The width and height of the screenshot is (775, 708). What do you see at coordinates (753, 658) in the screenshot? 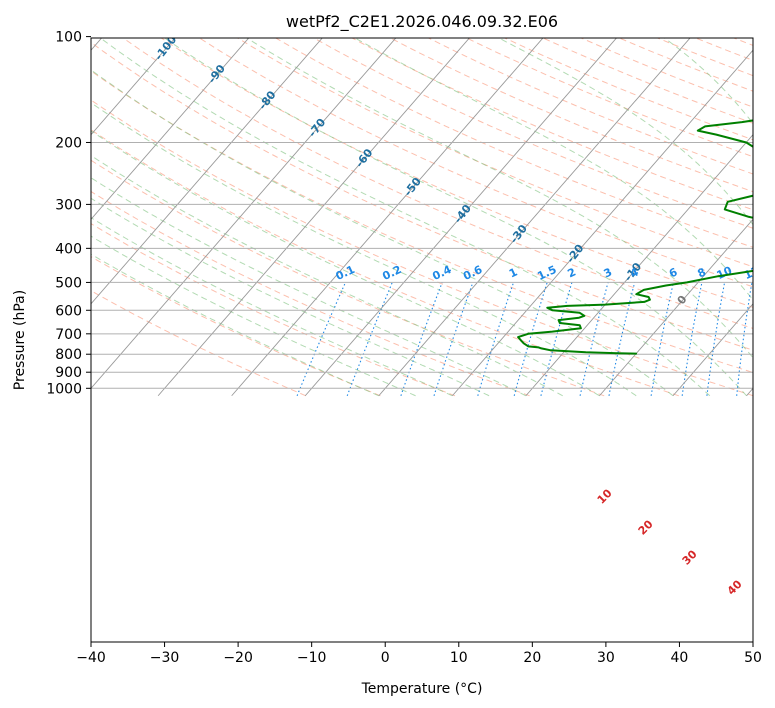
I see `x-tick-label: 50` at bounding box center [753, 658].